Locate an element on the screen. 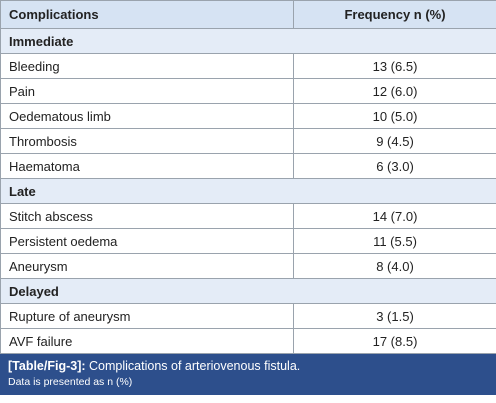 Image resolution: width=496 pixels, height=403 pixels. complication: Thrombosis is located at coordinates (147, 141).